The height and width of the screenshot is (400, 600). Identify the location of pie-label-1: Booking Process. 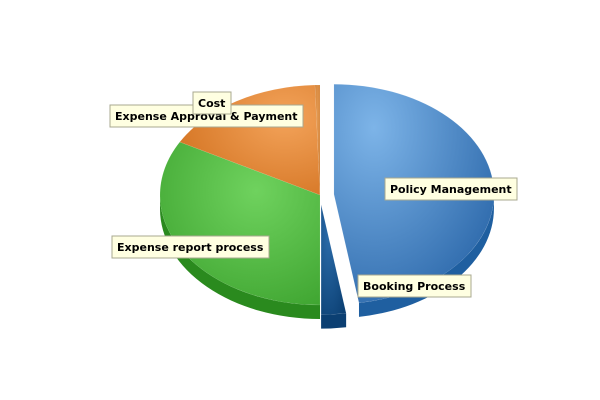
(414, 286).